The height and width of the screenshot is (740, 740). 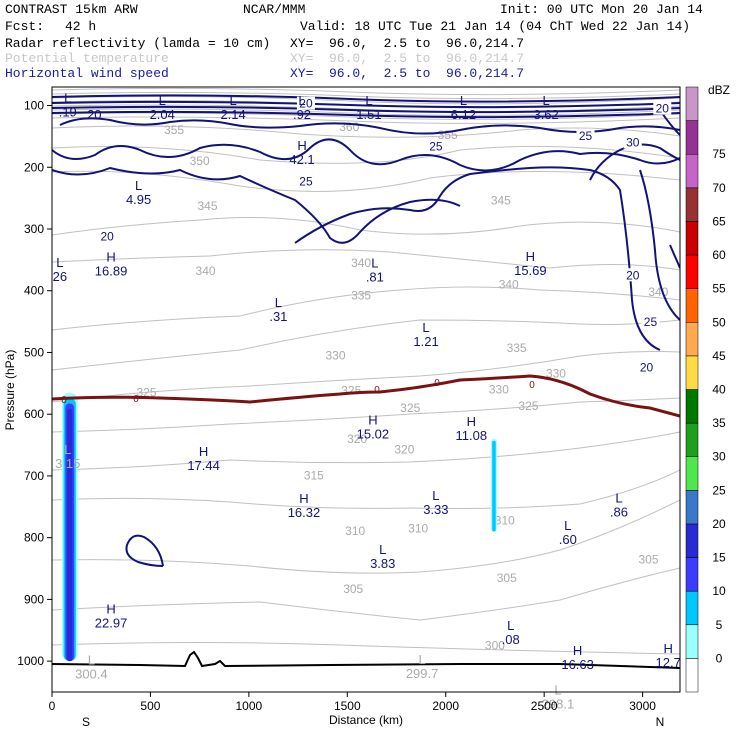 What do you see at coordinates (577, 664) in the screenshot?
I see `extremum-value: 16.63` at bounding box center [577, 664].